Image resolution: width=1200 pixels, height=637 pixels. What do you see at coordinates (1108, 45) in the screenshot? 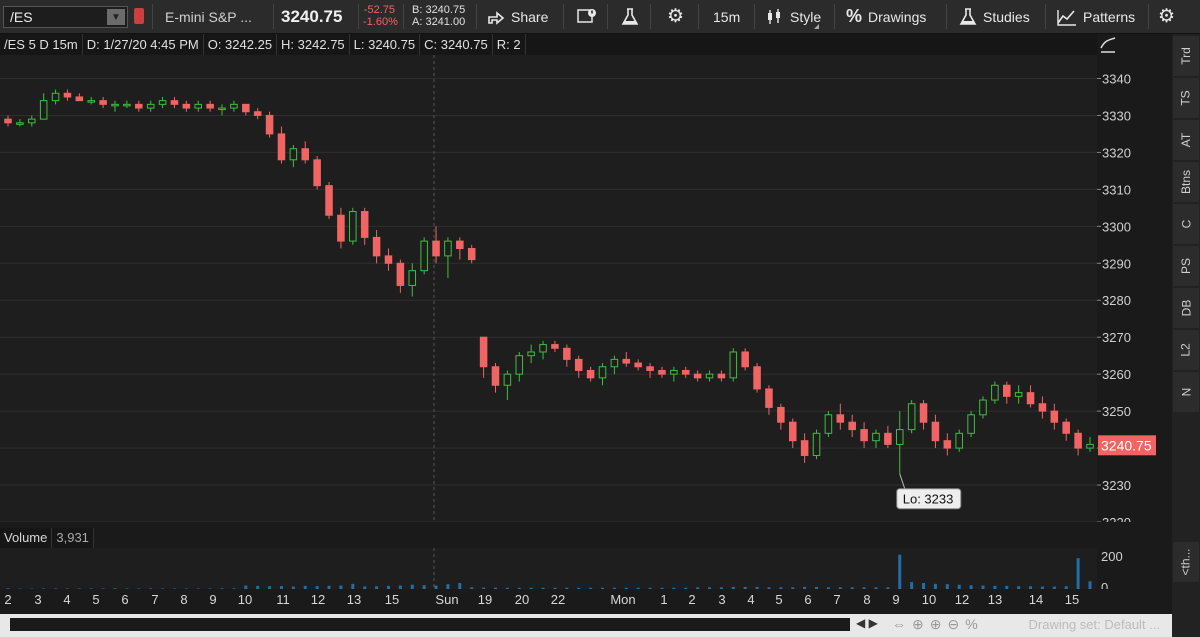
I see `axis-scale-icon` at bounding box center [1108, 45].